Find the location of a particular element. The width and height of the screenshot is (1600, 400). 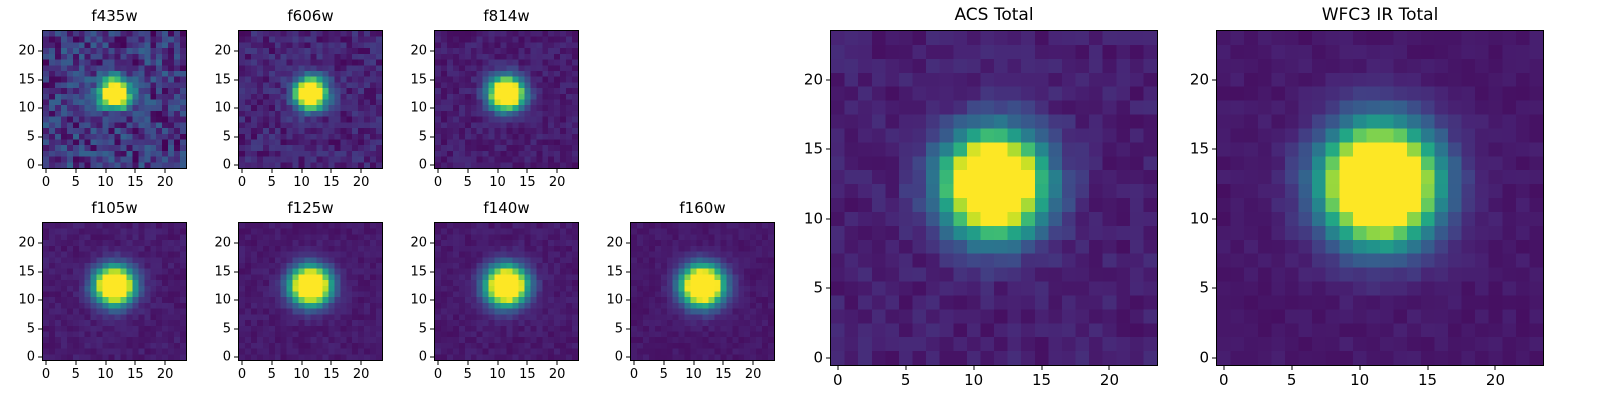

heatmap-panel: f814w 0 5 10 15 20 0 5 10 15 20 is located at coordinates (494, 99).